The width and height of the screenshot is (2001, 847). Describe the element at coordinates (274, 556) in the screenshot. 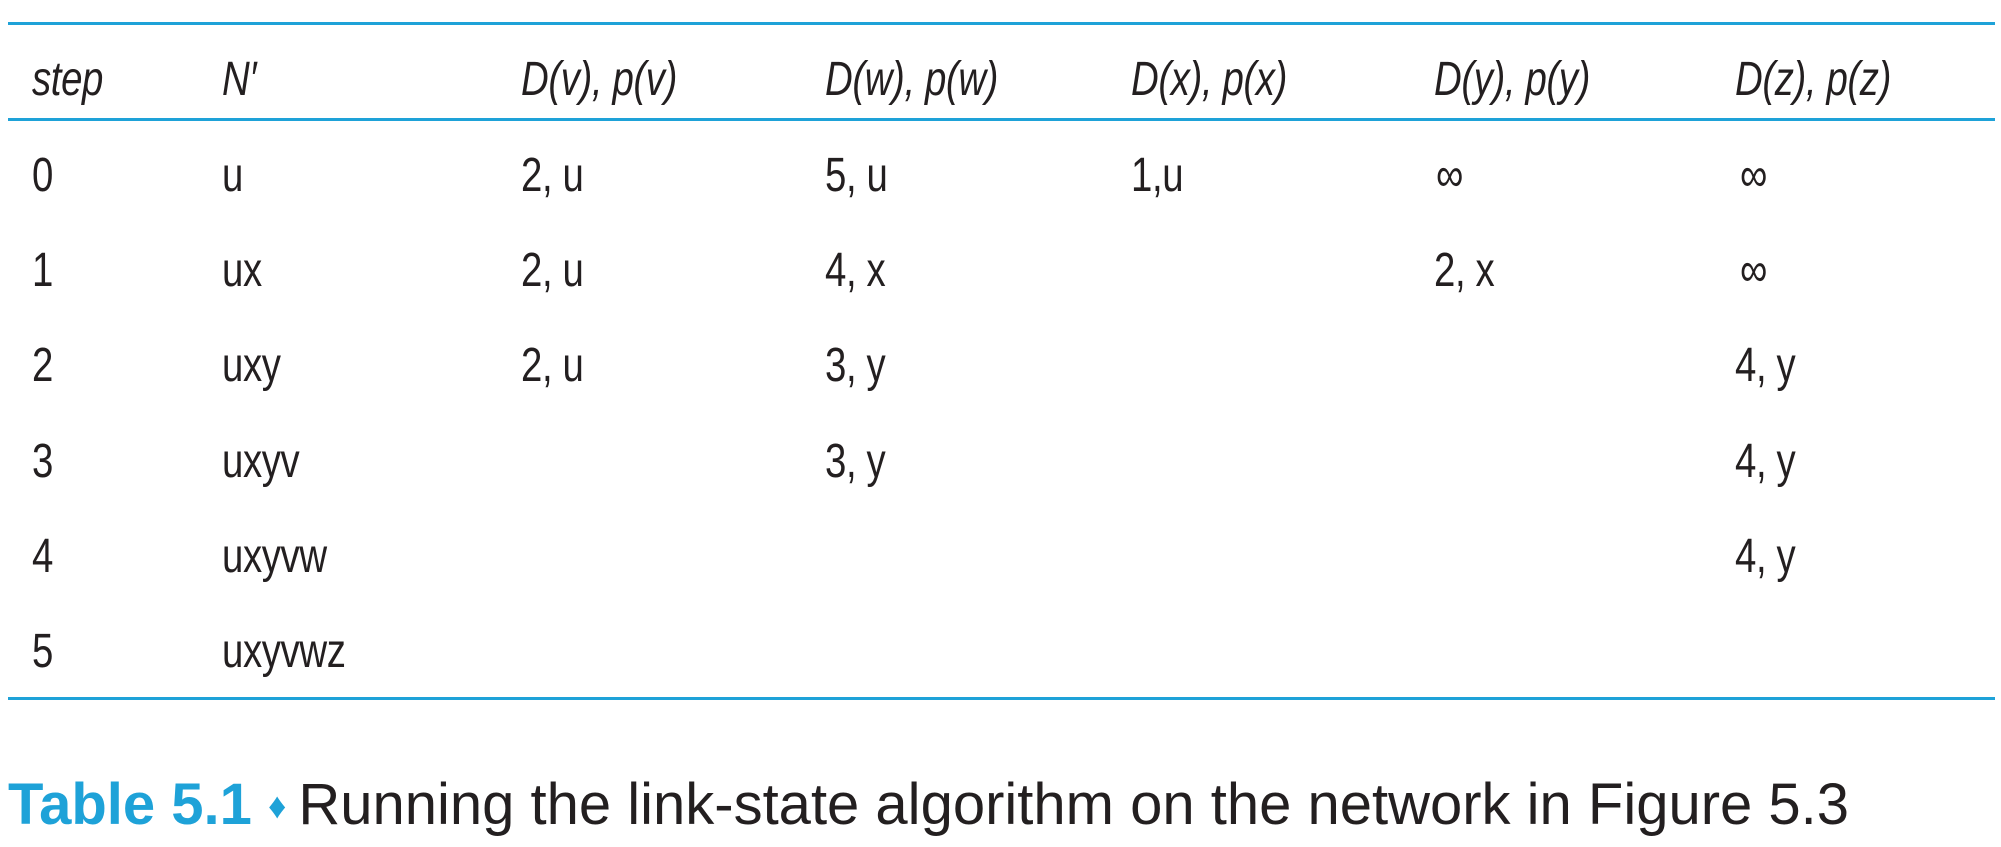

I see `cell-n-prime: uxyvw` at that location.